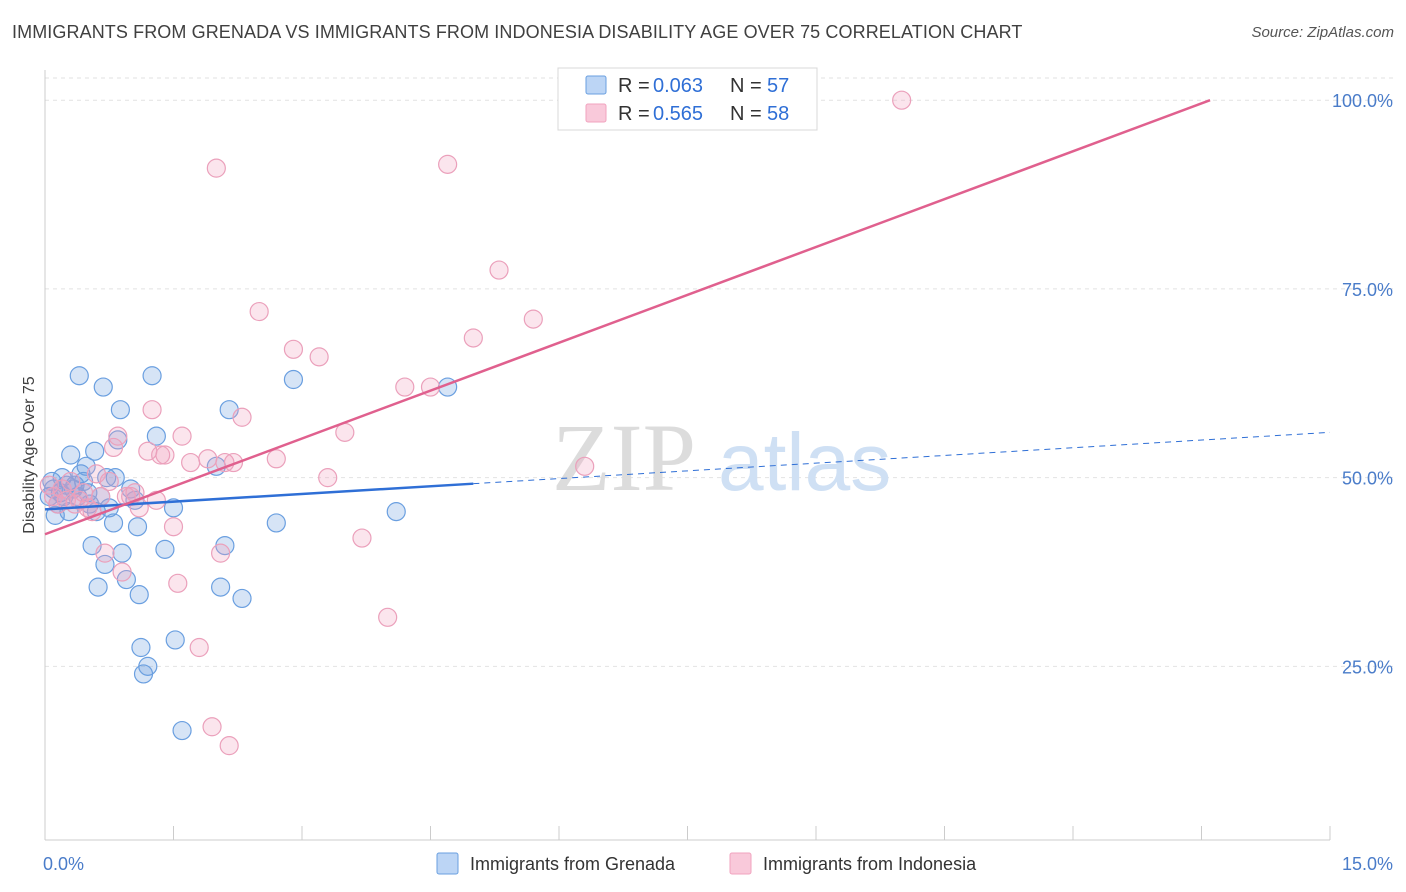  Describe the element at coordinates (746, 86) in the screenshot. I see `legend-n-label-grenada: N =` at that location.